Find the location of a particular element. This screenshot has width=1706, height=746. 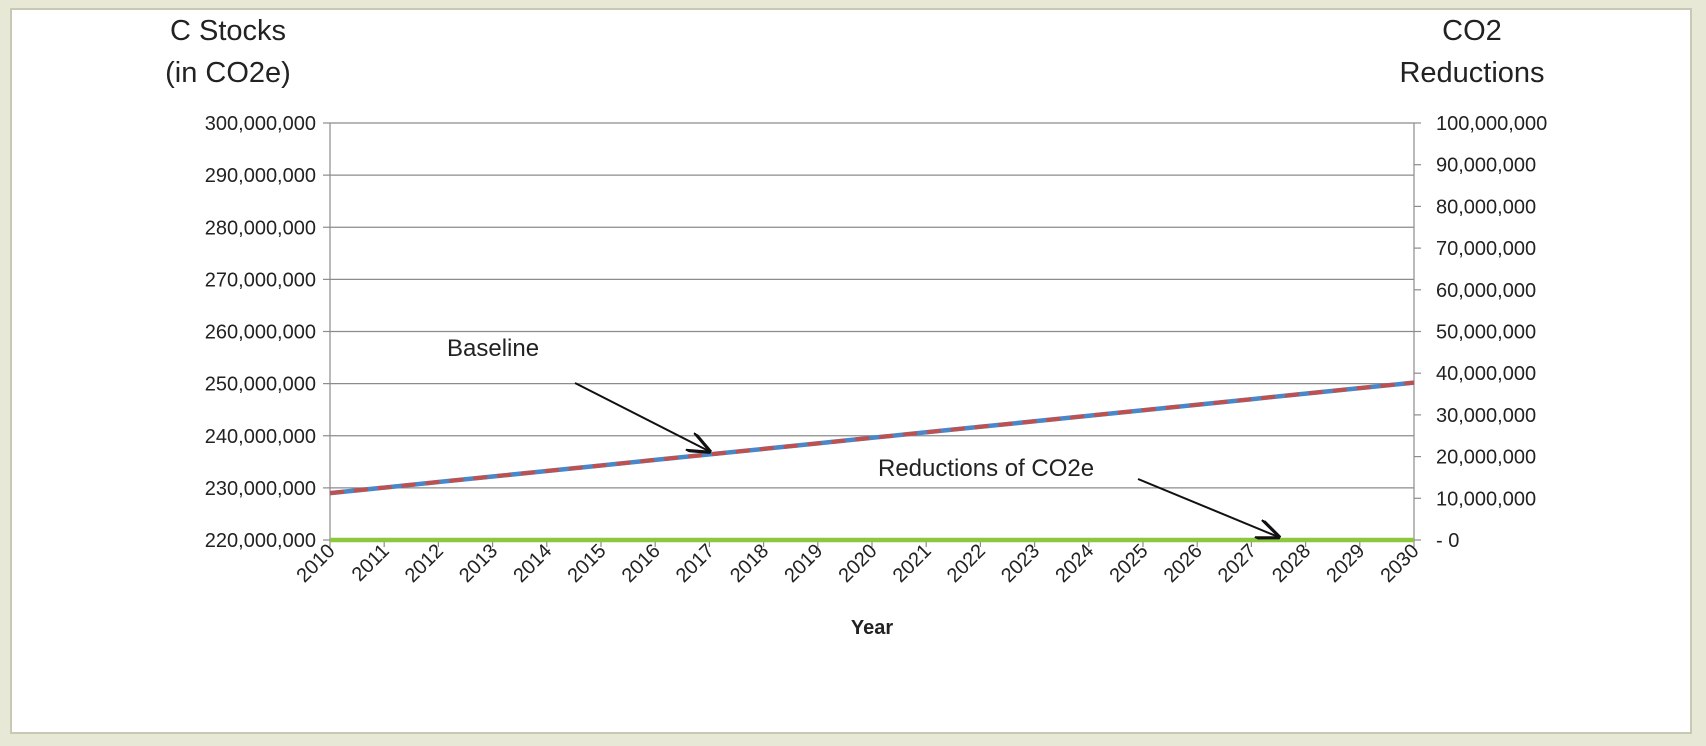

y-right-tick-label: - 0 is located at coordinates (1447, 541).